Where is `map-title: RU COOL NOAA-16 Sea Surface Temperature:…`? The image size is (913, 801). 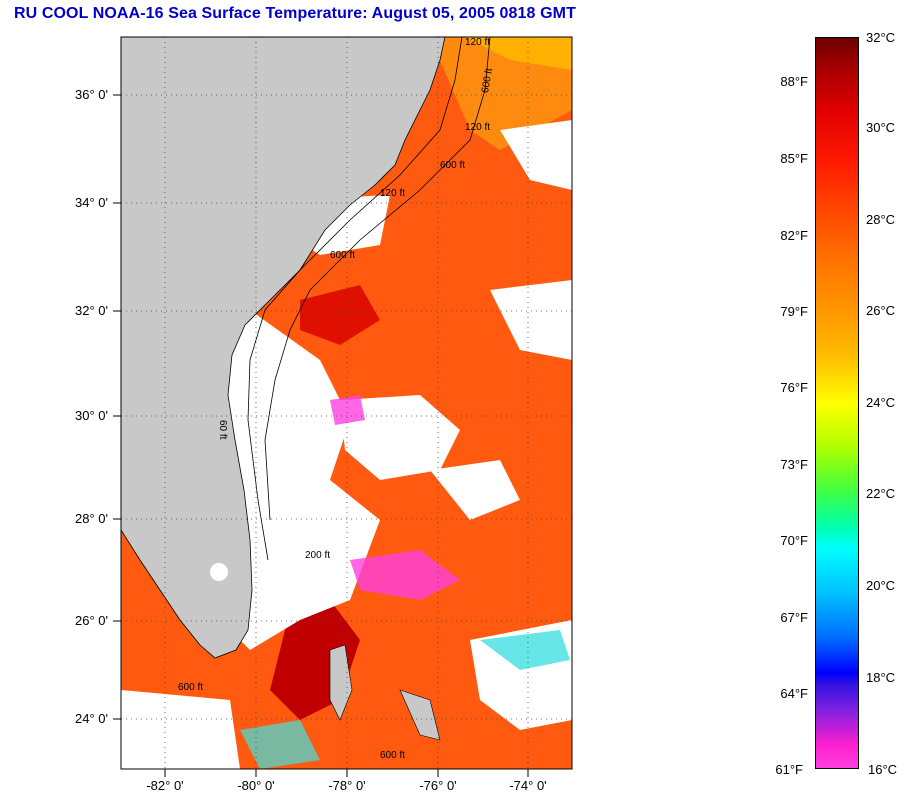
map-title: RU COOL NOAA-16 Sea Surface Temperature:… is located at coordinates (295, 13).